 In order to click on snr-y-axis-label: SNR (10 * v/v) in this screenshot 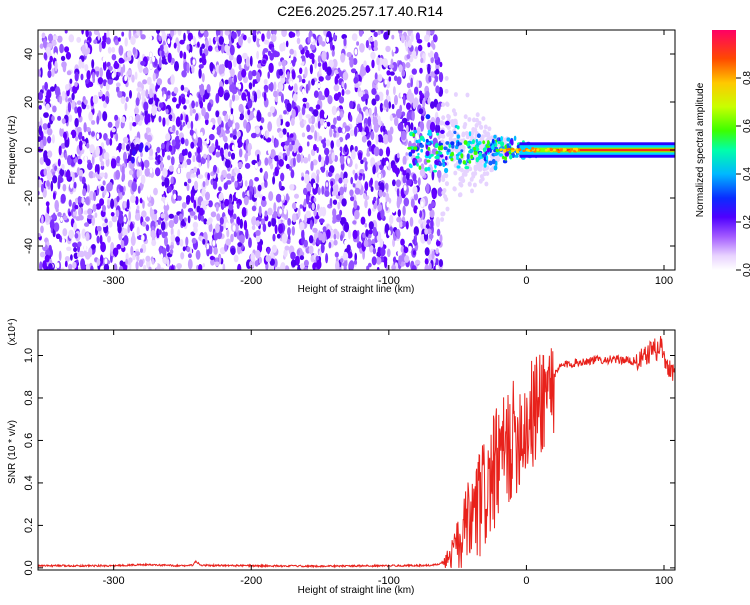, I will do `click(12, 452)`.